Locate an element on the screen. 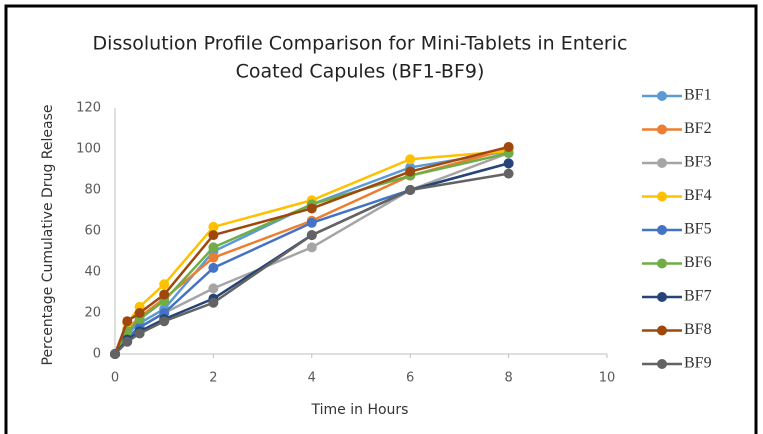 Image resolution: width=763 pixels, height=434 pixels. x-tick-label: 6 is located at coordinates (410, 378).